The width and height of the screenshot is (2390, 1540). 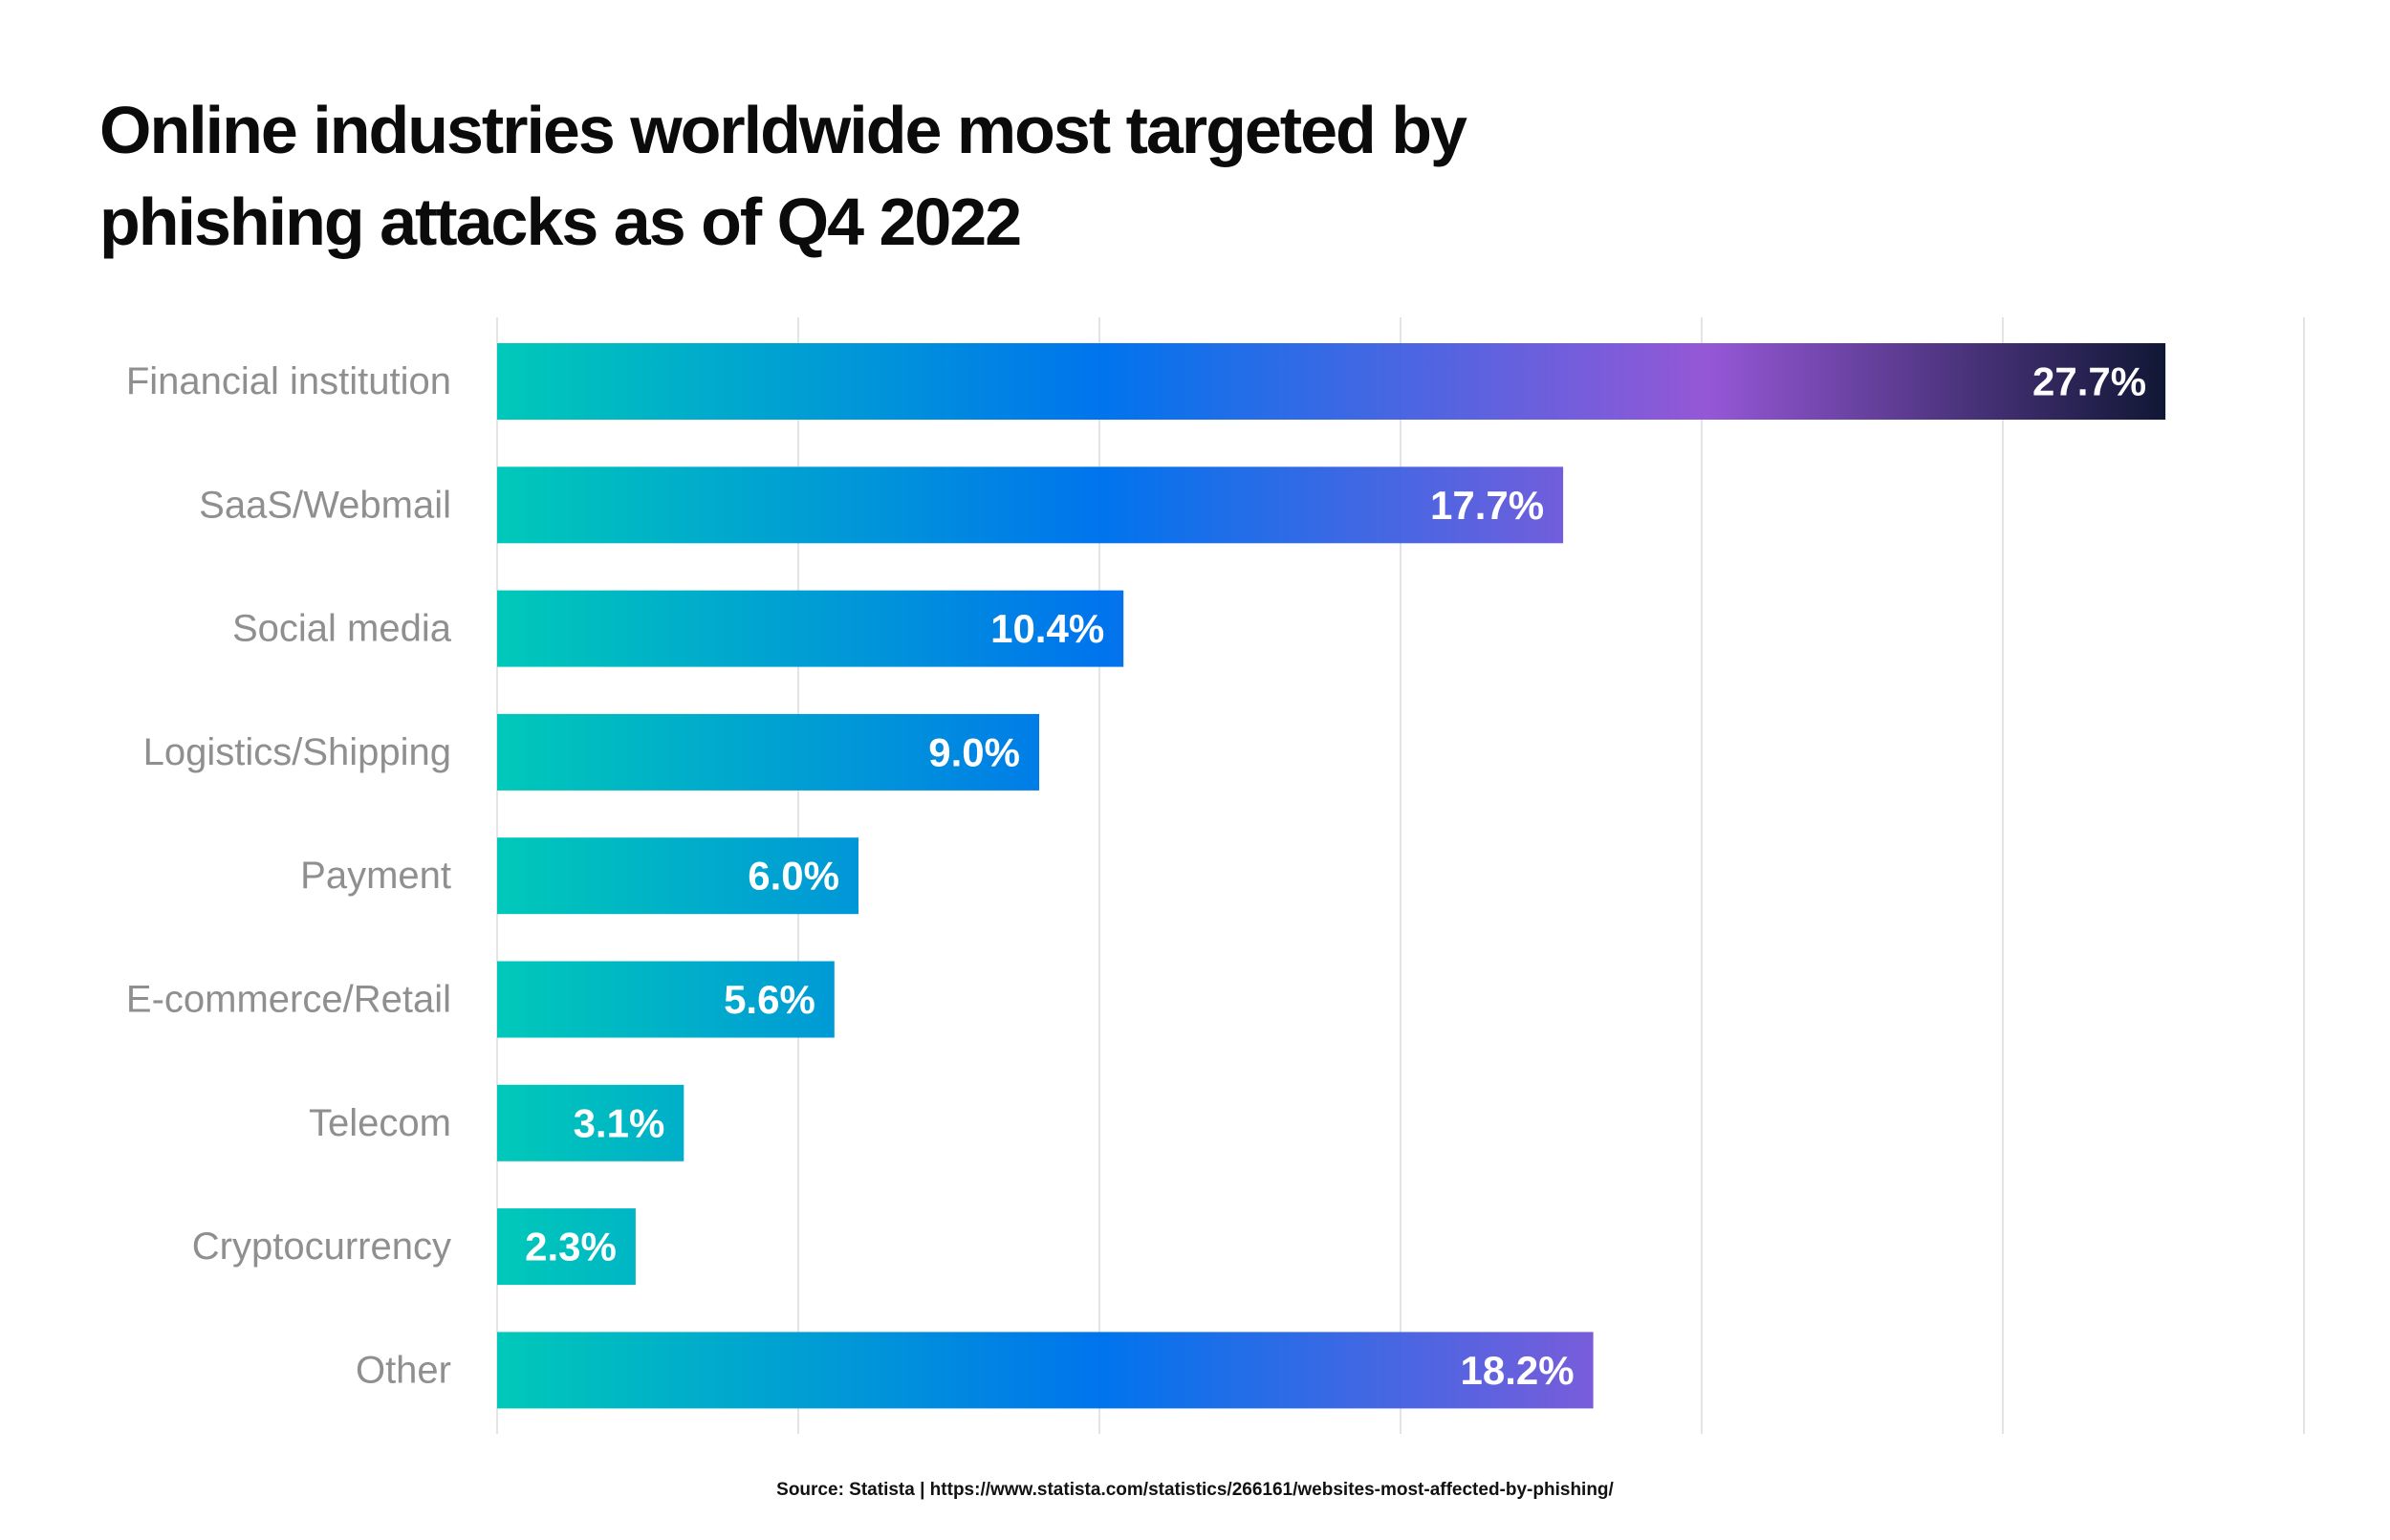 I want to click on category-label: Social media, so click(x=342, y=629).